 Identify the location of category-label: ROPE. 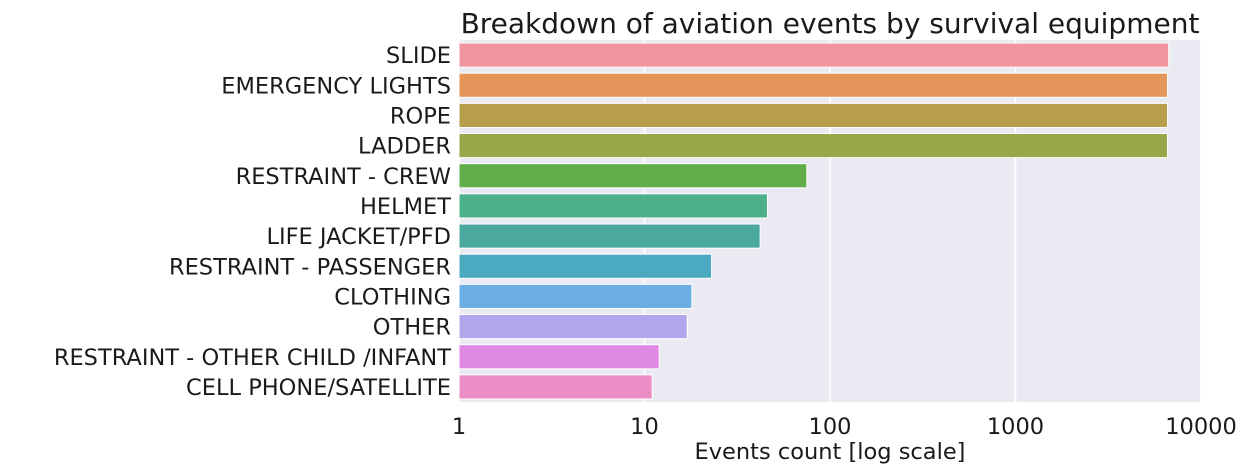
(420, 116).